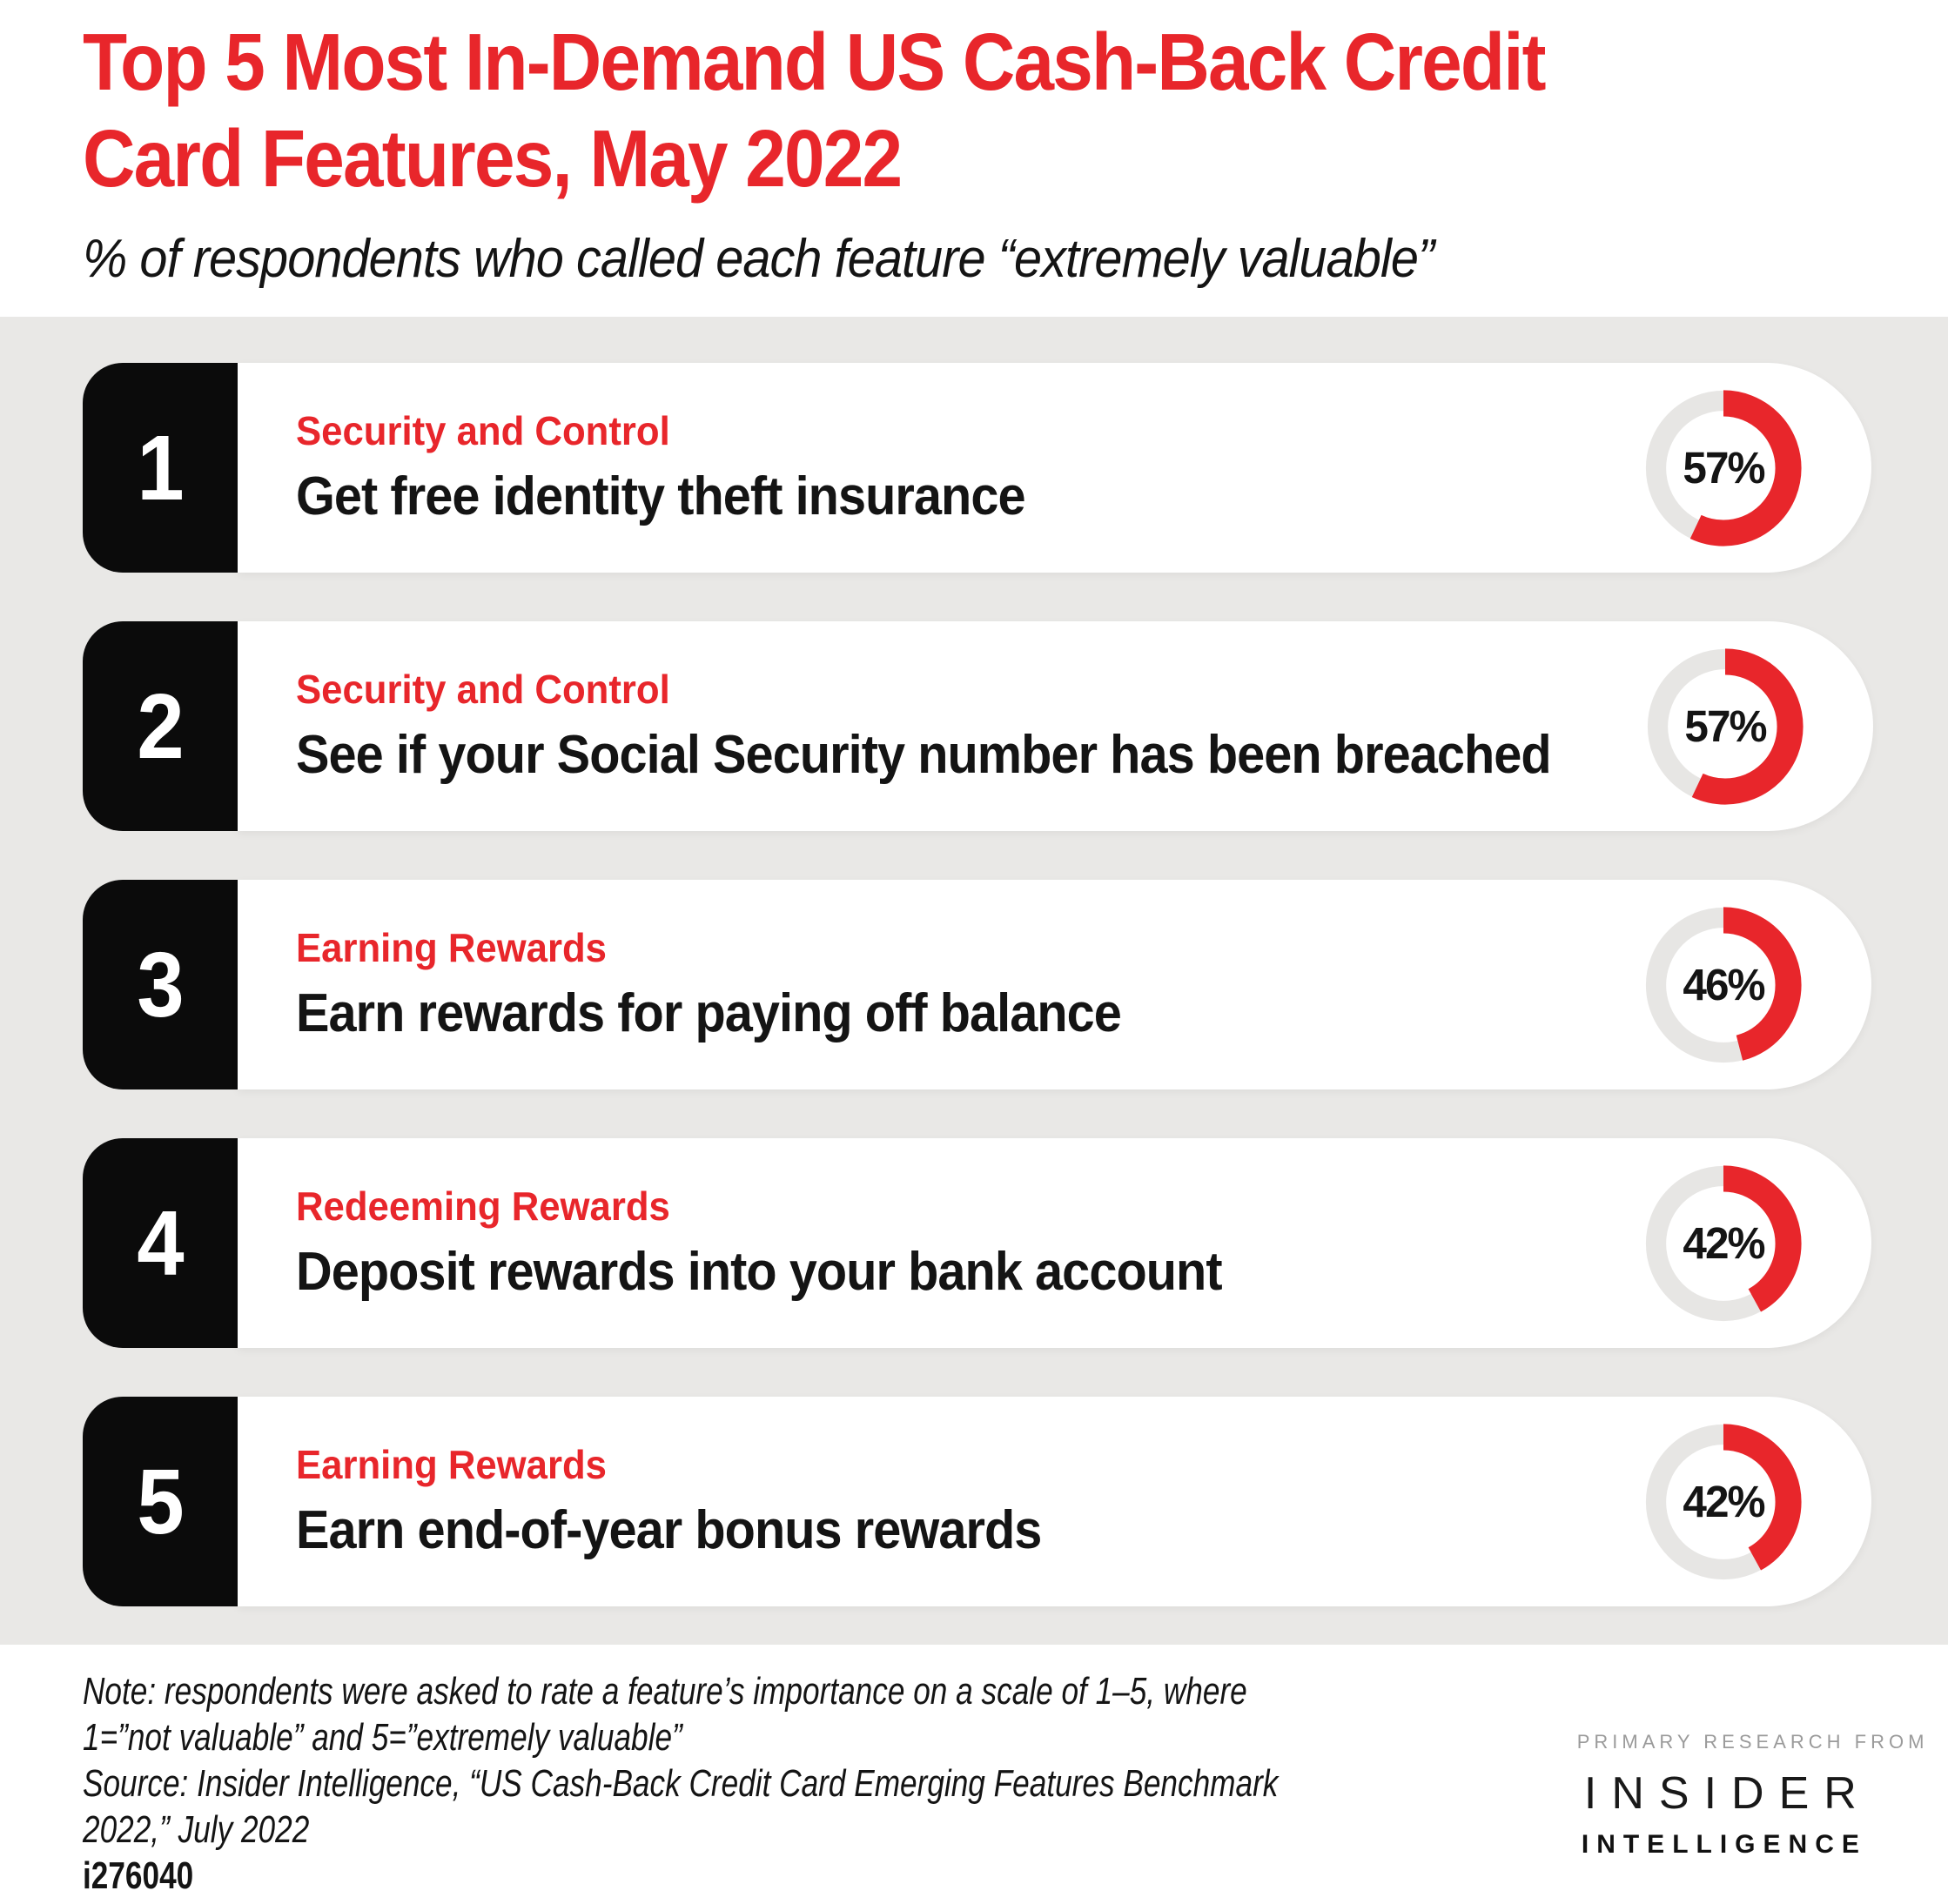  What do you see at coordinates (1727, 1793) in the screenshot?
I see `logo-brand-insider: INSIDER` at bounding box center [1727, 1793].